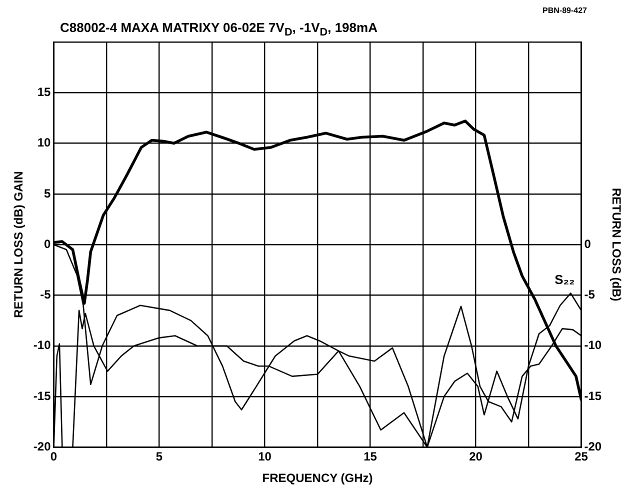 Image resolution: width=635 pixels, height=494 pixels. What do you see at coordinates (44, 91) in the screenshot?
I see `y-tick-label: 15` at bounding box center [44, 91].